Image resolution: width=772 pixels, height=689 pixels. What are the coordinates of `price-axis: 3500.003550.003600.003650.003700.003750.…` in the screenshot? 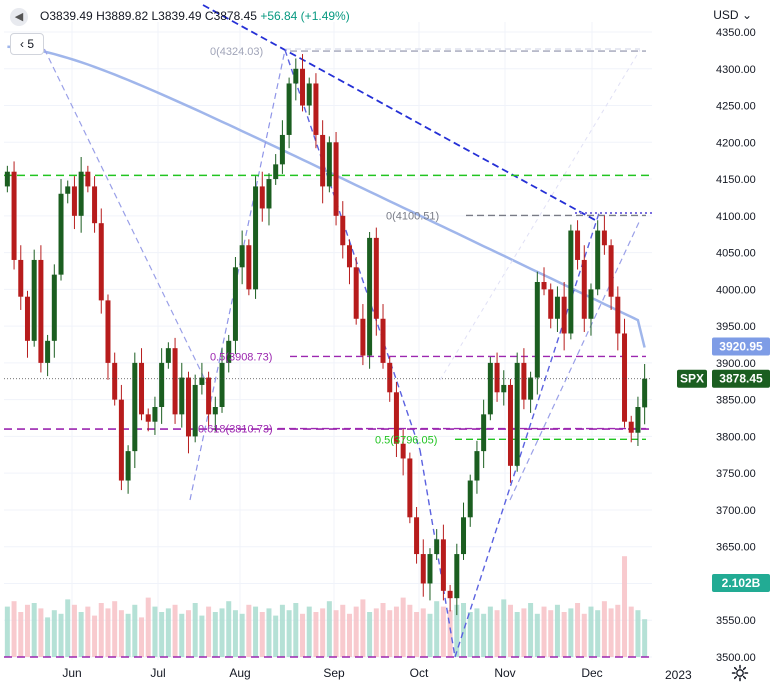 It's located at (736, 345).